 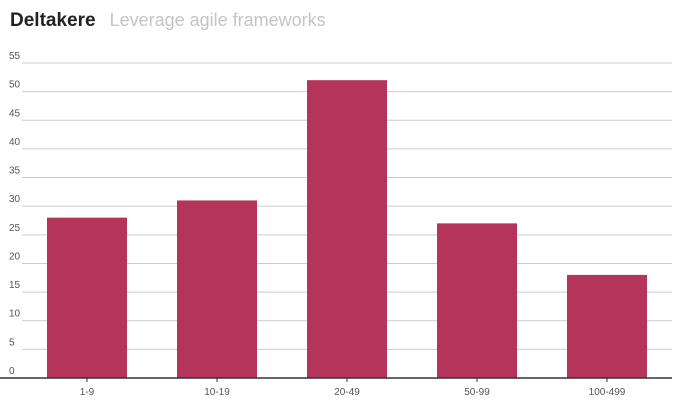 I want to click on y-tick-label: 40, so click(x=15, y=142).